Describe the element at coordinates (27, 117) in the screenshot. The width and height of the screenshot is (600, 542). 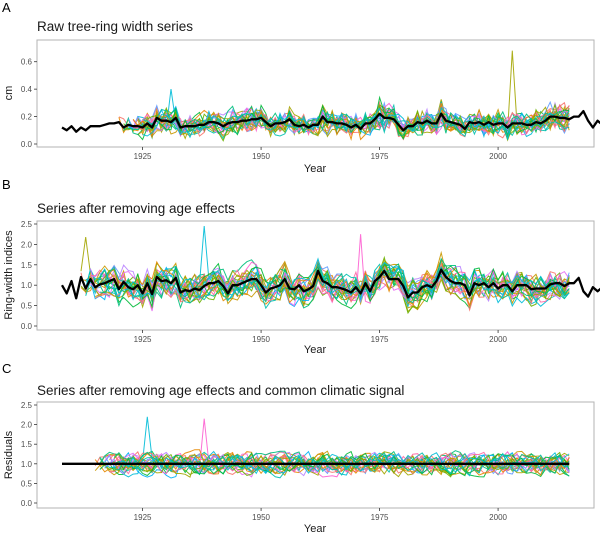
I see `y-tick-label: 0.2` at that location.